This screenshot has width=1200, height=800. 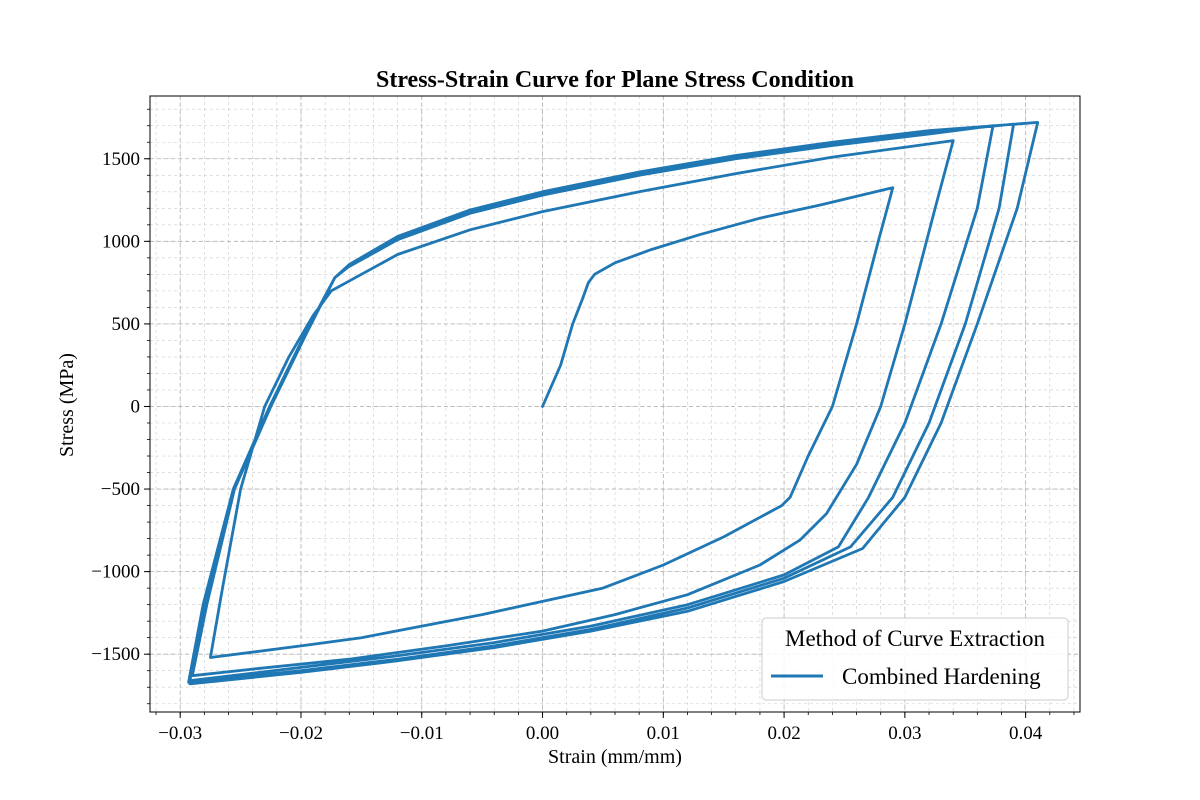 I want to click on x-tick-label: 0.00, so click(x=542, y=733).